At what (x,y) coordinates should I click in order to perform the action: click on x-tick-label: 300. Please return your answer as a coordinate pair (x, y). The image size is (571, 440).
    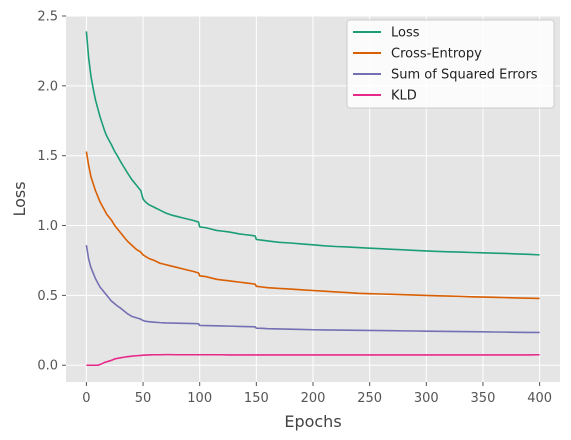
    Looking at the image, I should click on (426, 398).